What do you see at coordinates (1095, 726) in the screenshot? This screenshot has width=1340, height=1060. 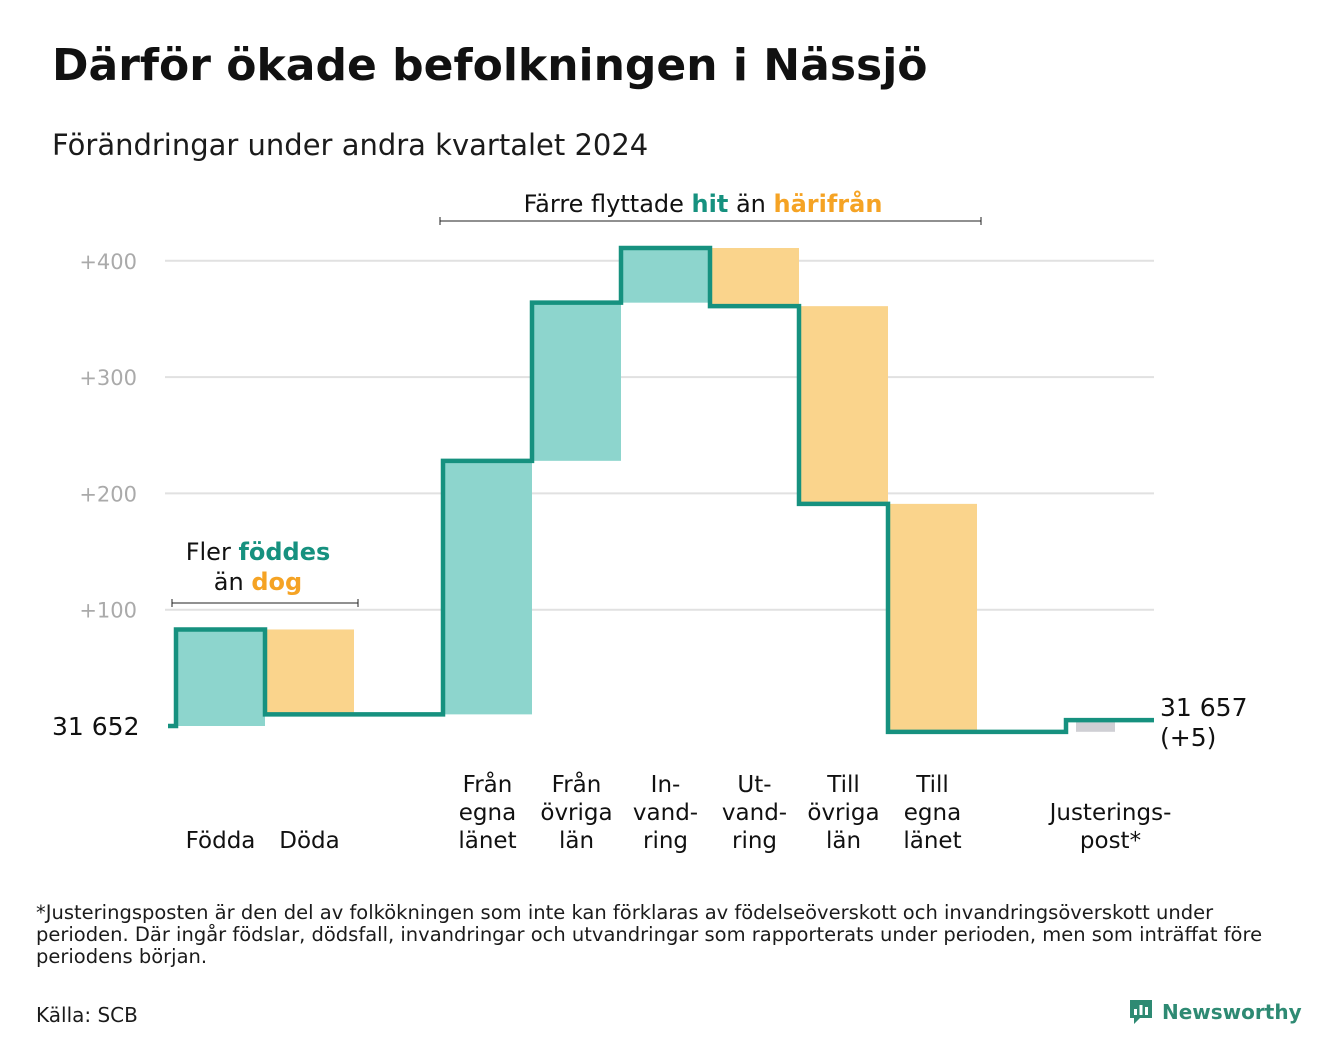 I see `bar-justeringspost` at bounding box center [1095, 726].